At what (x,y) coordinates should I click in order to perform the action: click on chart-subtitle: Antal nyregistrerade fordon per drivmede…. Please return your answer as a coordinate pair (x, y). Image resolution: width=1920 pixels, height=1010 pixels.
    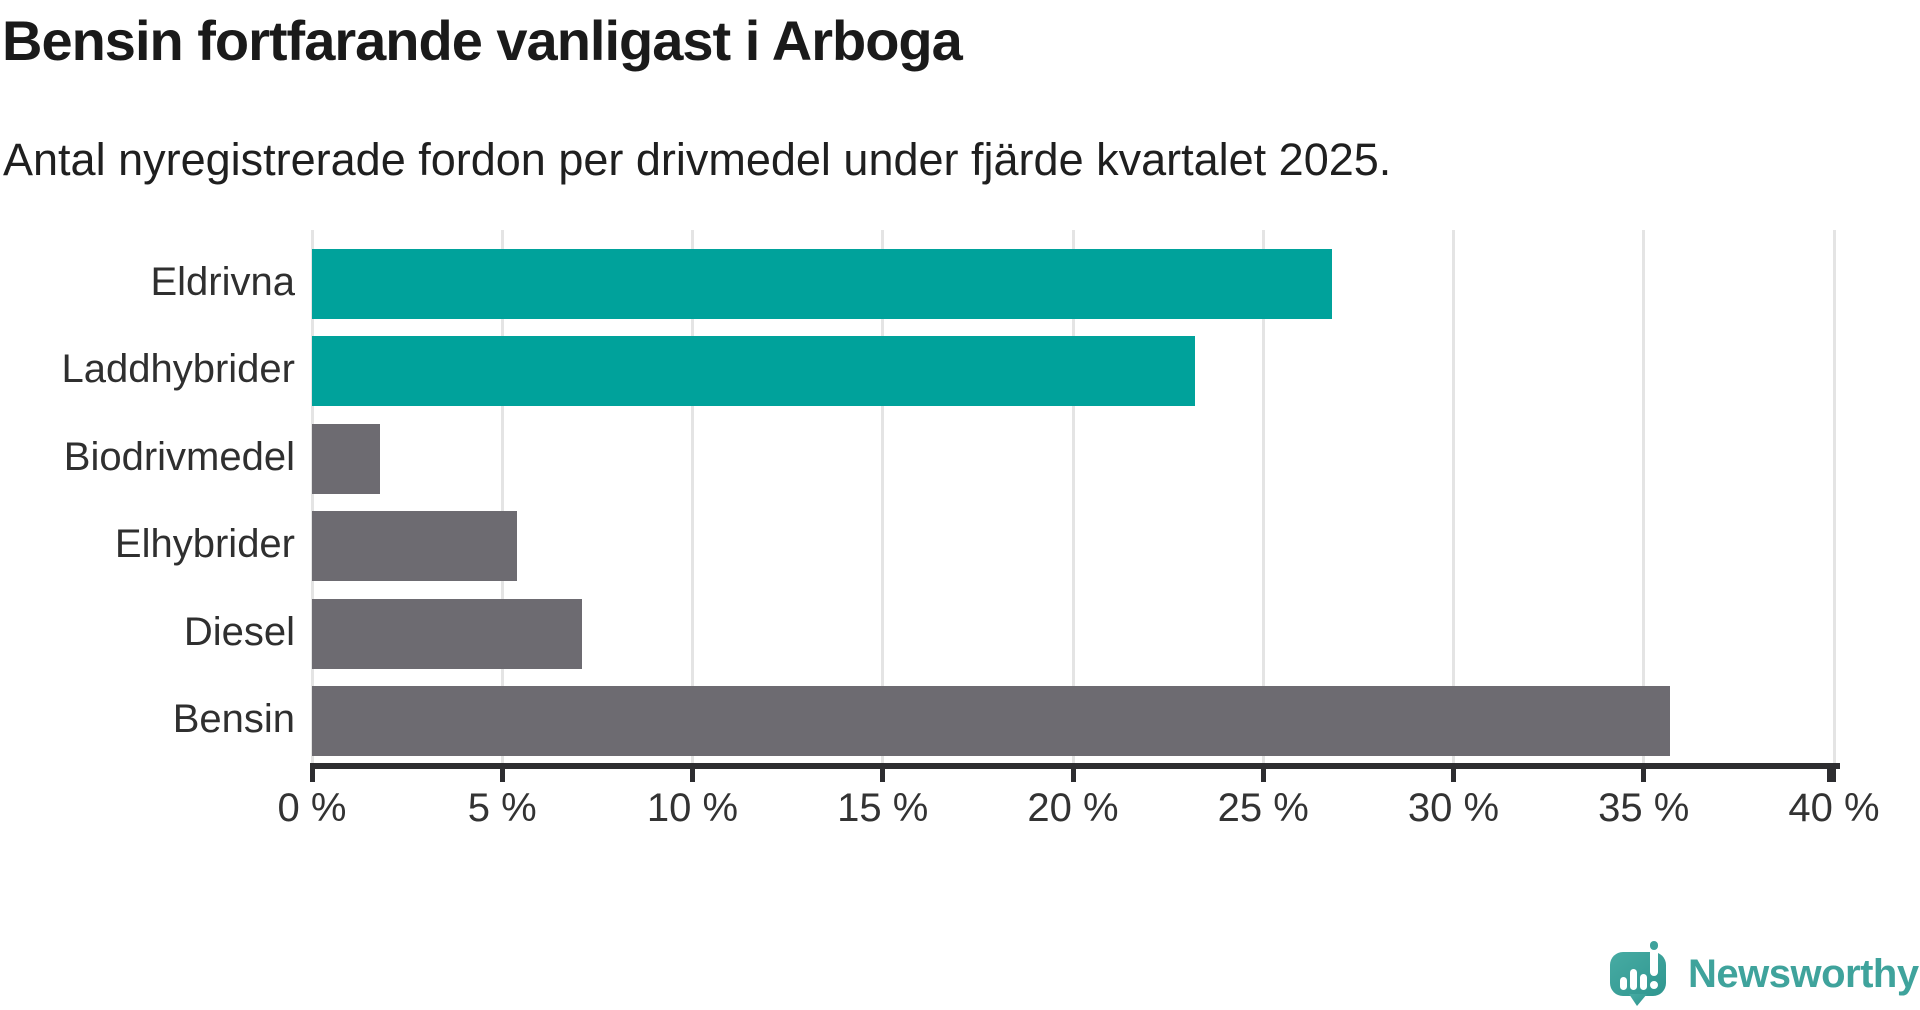
    Looking at the image, I should click on (697, 159).